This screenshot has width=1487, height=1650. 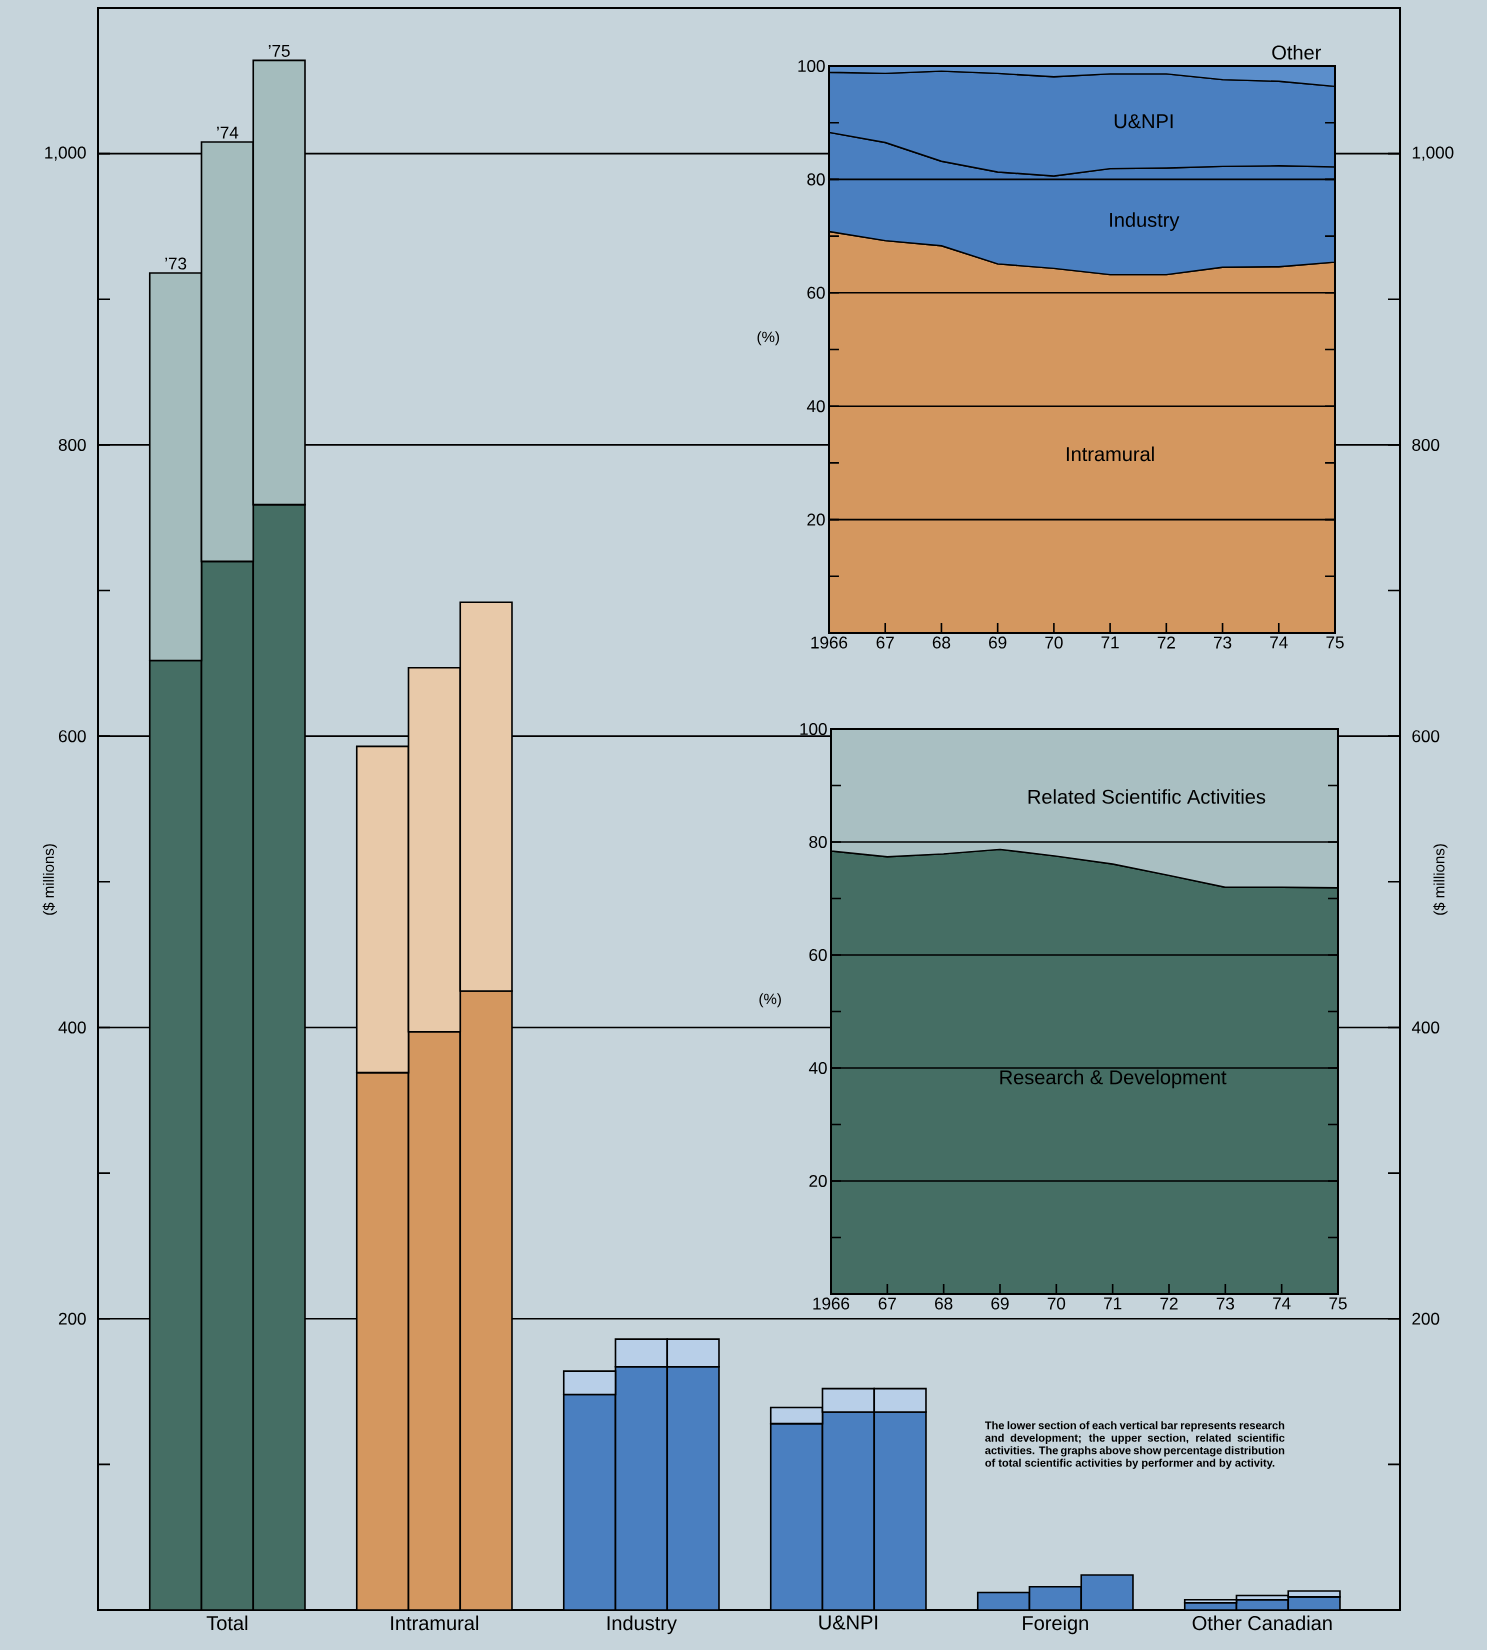 I want to click on y-tick-label: 600, so click(x=72, y=736).